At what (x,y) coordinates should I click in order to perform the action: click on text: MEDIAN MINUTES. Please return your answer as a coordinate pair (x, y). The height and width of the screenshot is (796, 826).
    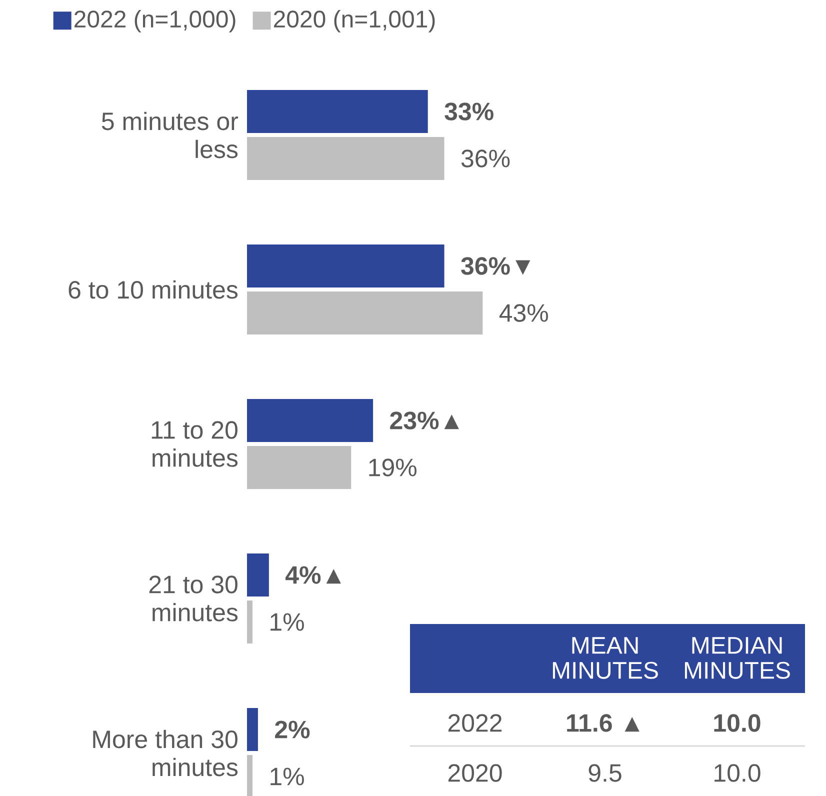
    Looking at the image, I should click on (737, 658).